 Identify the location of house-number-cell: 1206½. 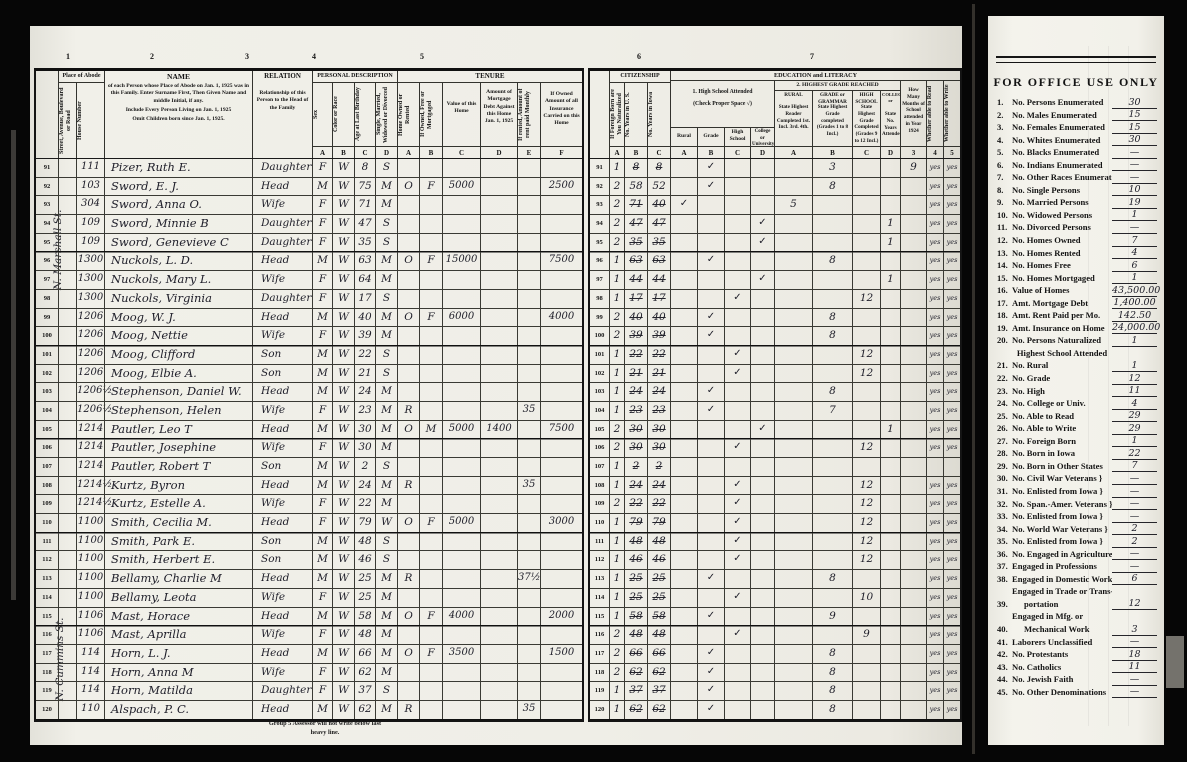
(94, 410).